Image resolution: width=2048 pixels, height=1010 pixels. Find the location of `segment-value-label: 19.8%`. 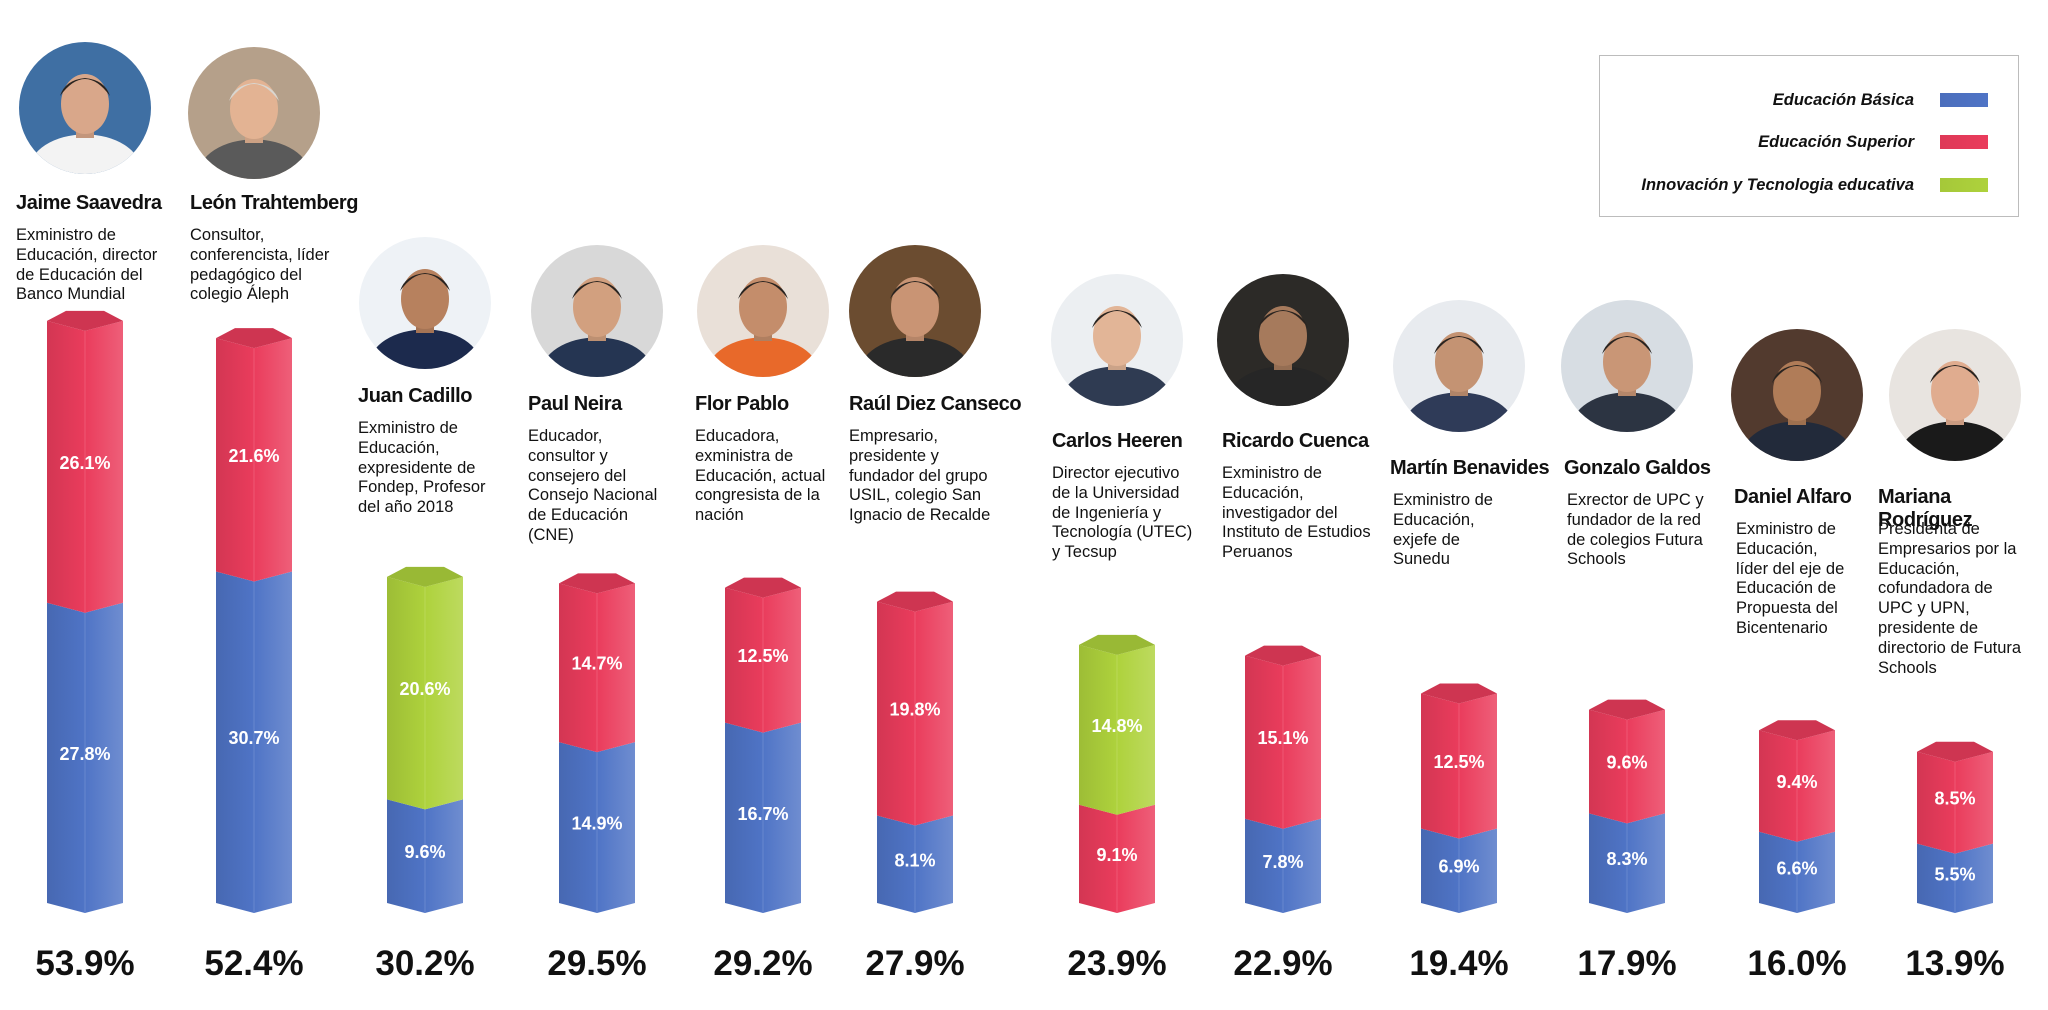

segment-value-label: 19.8% is located at coordinates (914, 710).